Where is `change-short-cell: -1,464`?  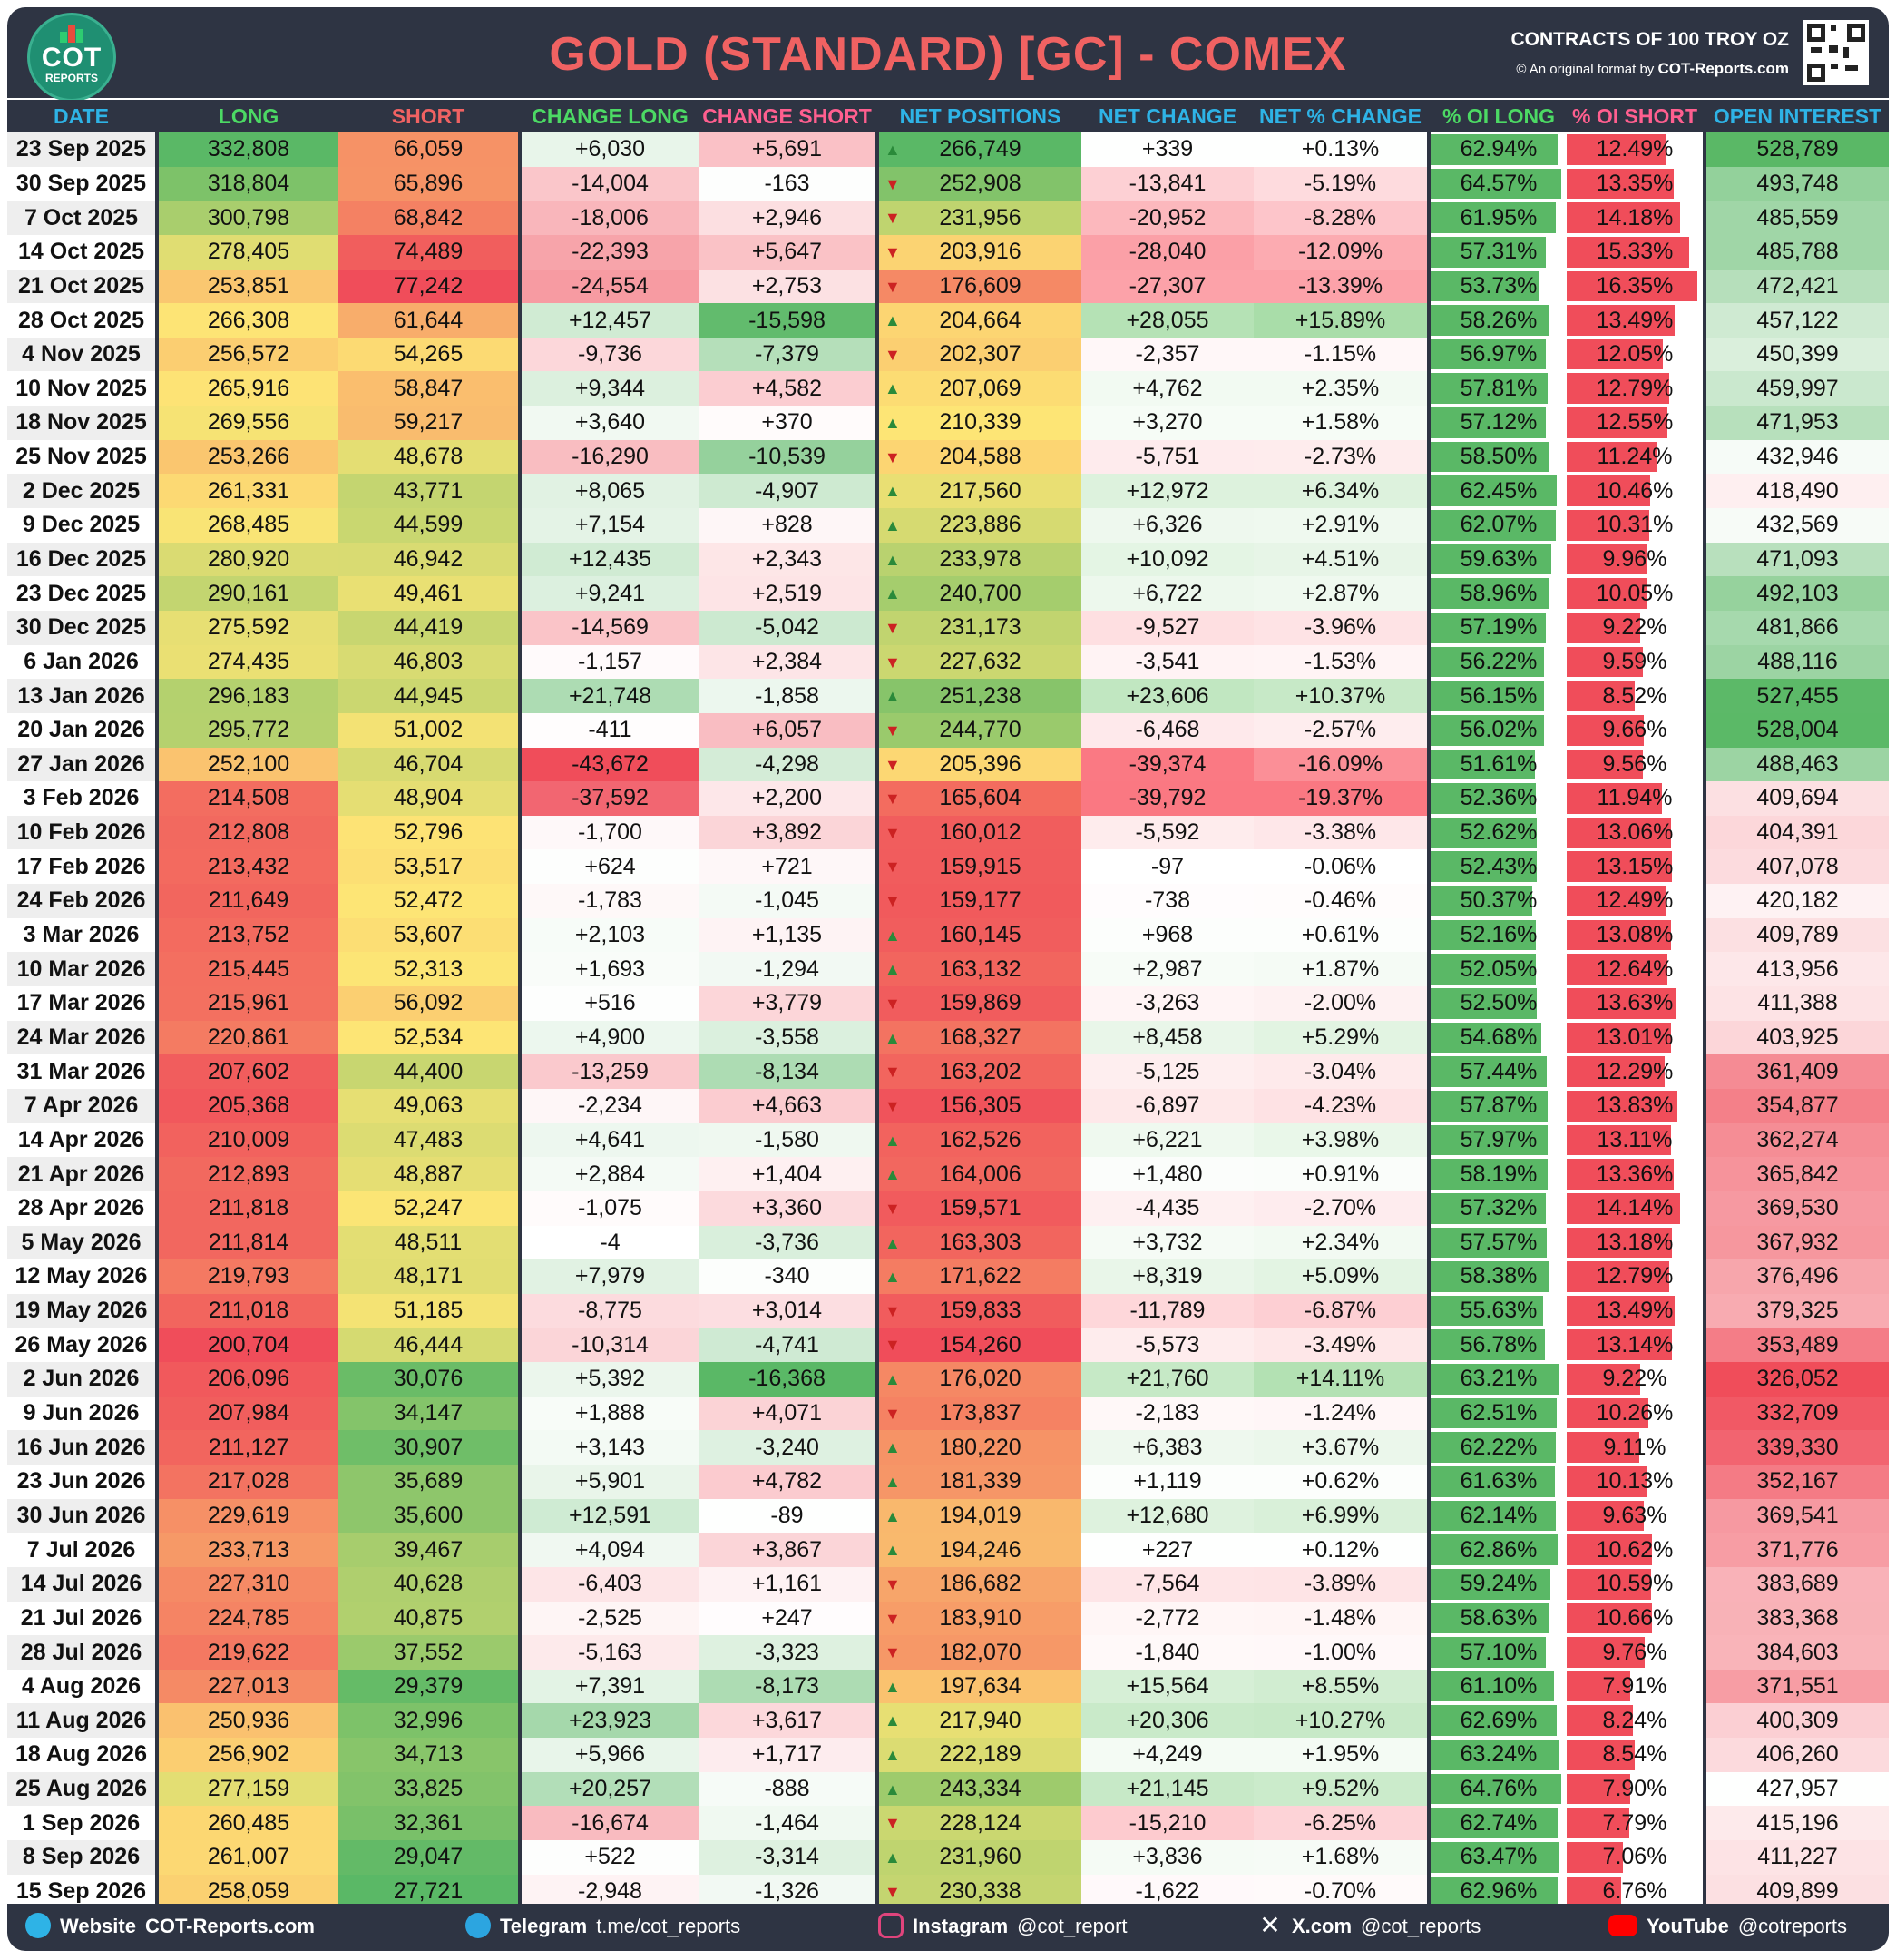
change-short-cell: -1,464 is located at coordinates (787, 1823).